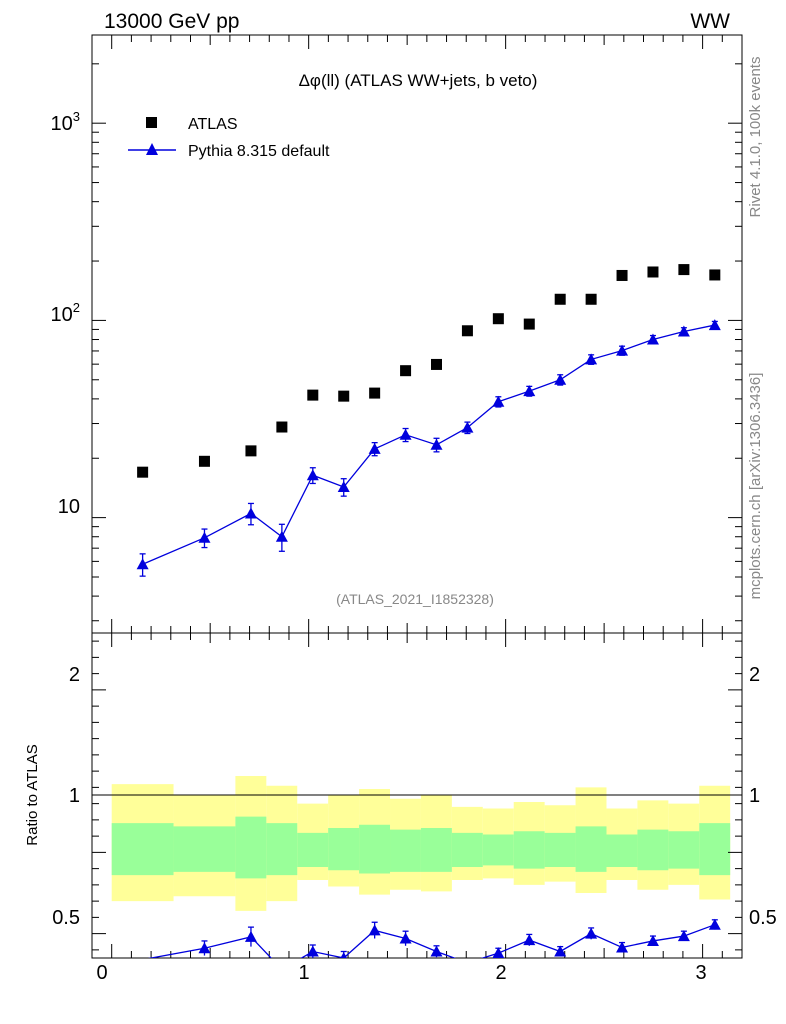 The image size is (786, 1024). What do you see at coordinates (763, 918) in the screenshot?
I see `ratio-y-tick-0.5-right: 0.5` at bounding box center [763, 918].